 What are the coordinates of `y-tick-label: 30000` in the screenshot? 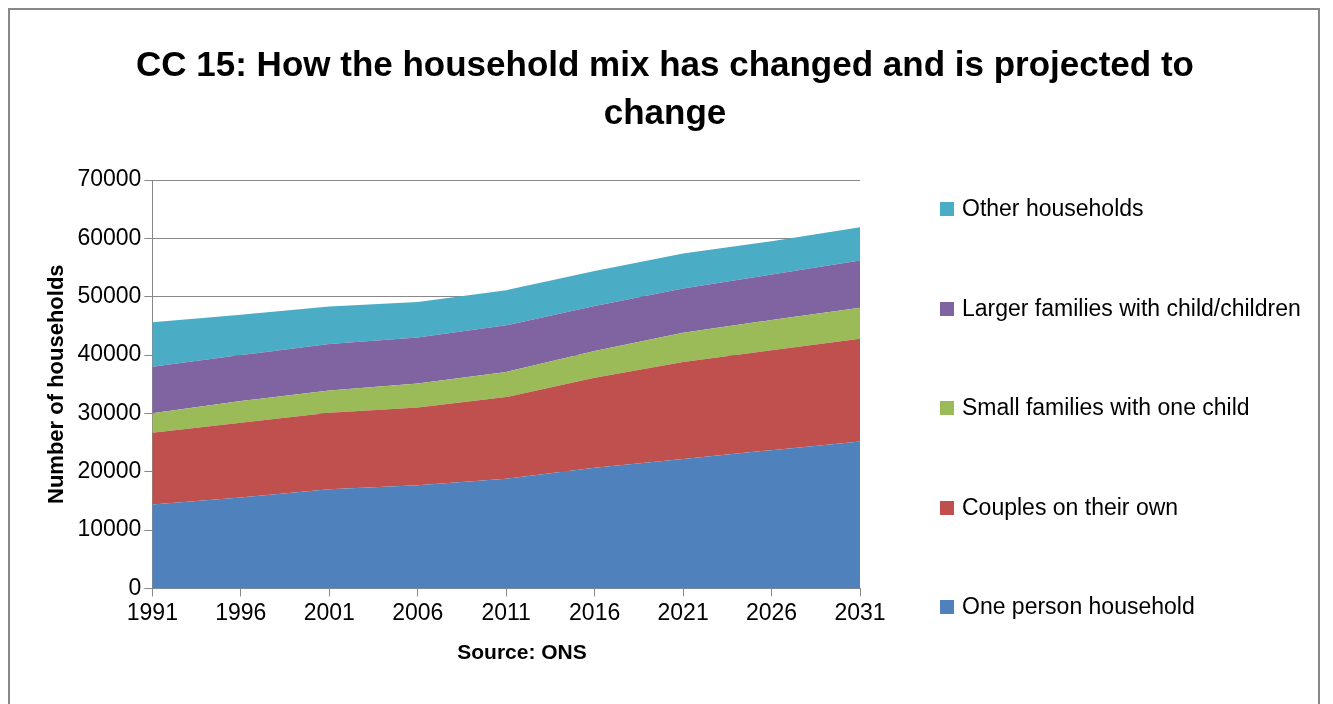 It's located at (109, 411).